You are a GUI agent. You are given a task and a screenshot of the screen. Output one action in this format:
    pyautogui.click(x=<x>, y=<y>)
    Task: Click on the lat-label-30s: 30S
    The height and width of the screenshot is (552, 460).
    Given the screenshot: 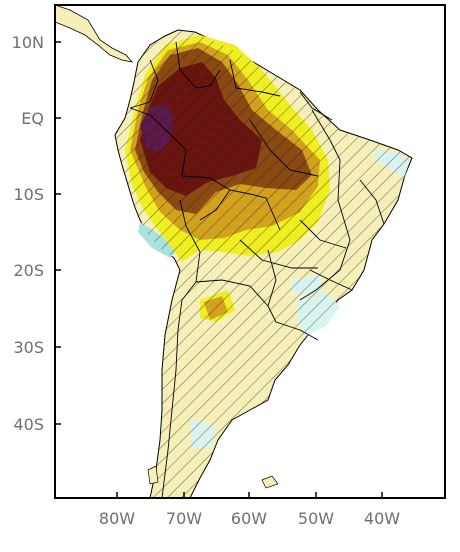 What is the action you would take?
    pyautogui.click(x=28, y=347)
    